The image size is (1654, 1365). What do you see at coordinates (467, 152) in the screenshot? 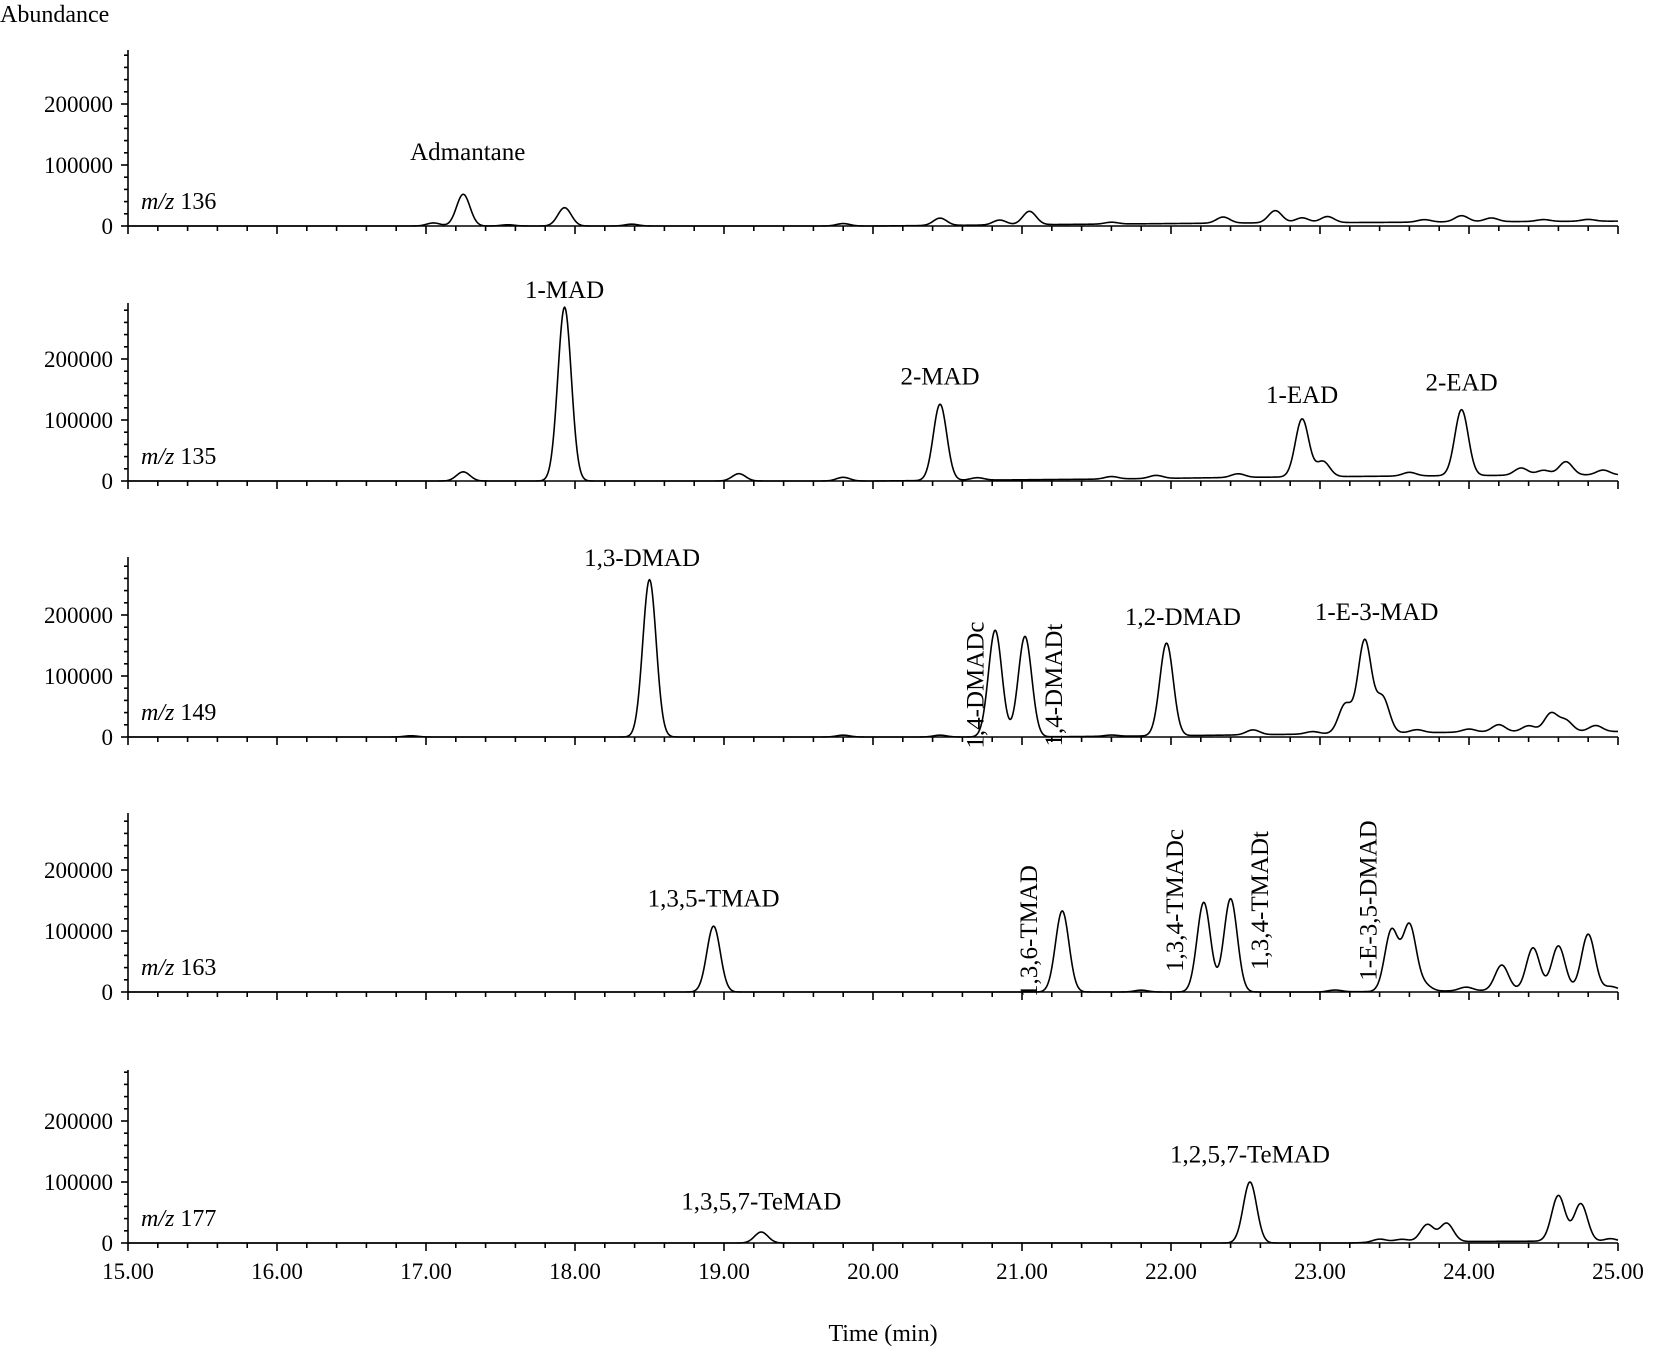
I see `peak-label: Admantane` at bounding box center [467, 152].